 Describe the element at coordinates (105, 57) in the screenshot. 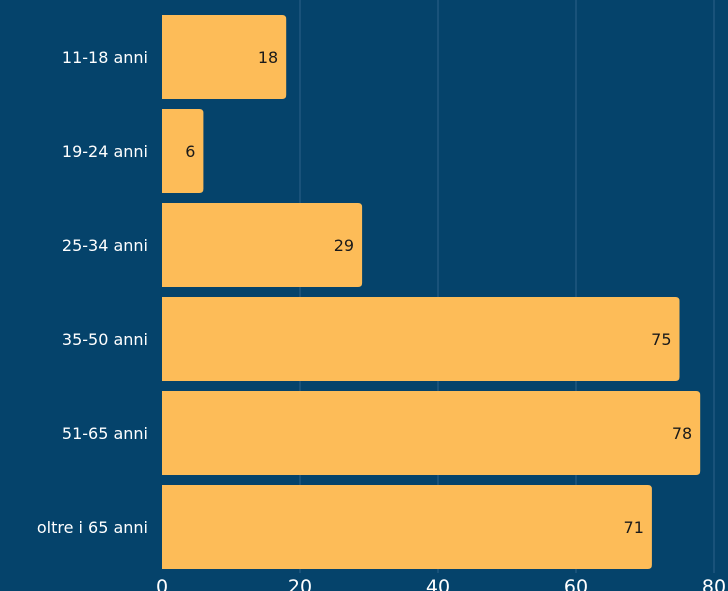

I see `category-label-1: 11-18 anni` at that location.